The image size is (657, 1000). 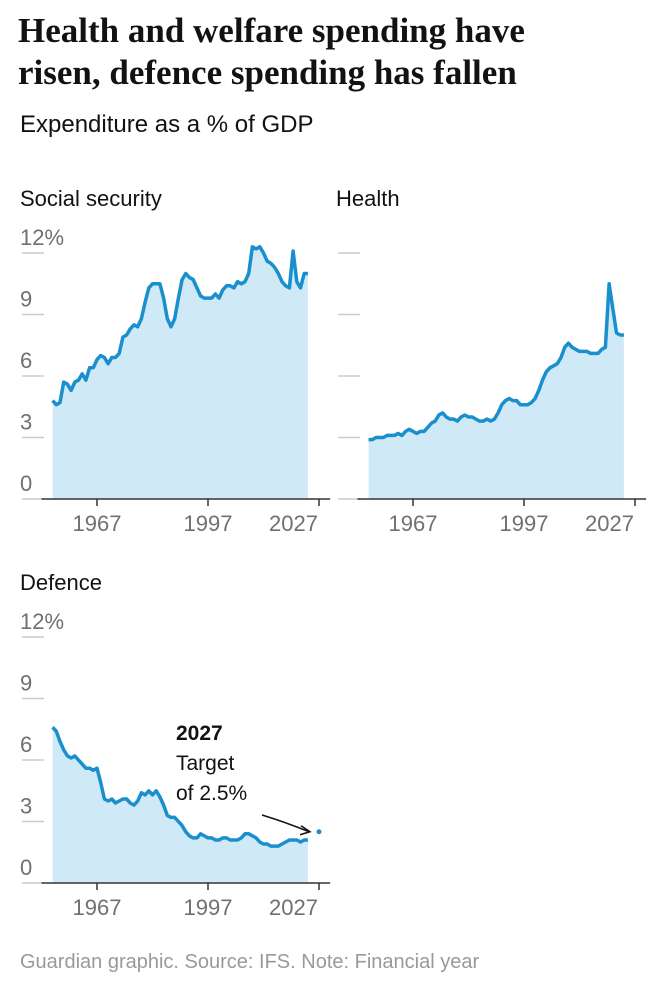 What do you see at coordinates (319, 832) in the screenshot?
I see `target-dot` at bounding box center [319, 832].